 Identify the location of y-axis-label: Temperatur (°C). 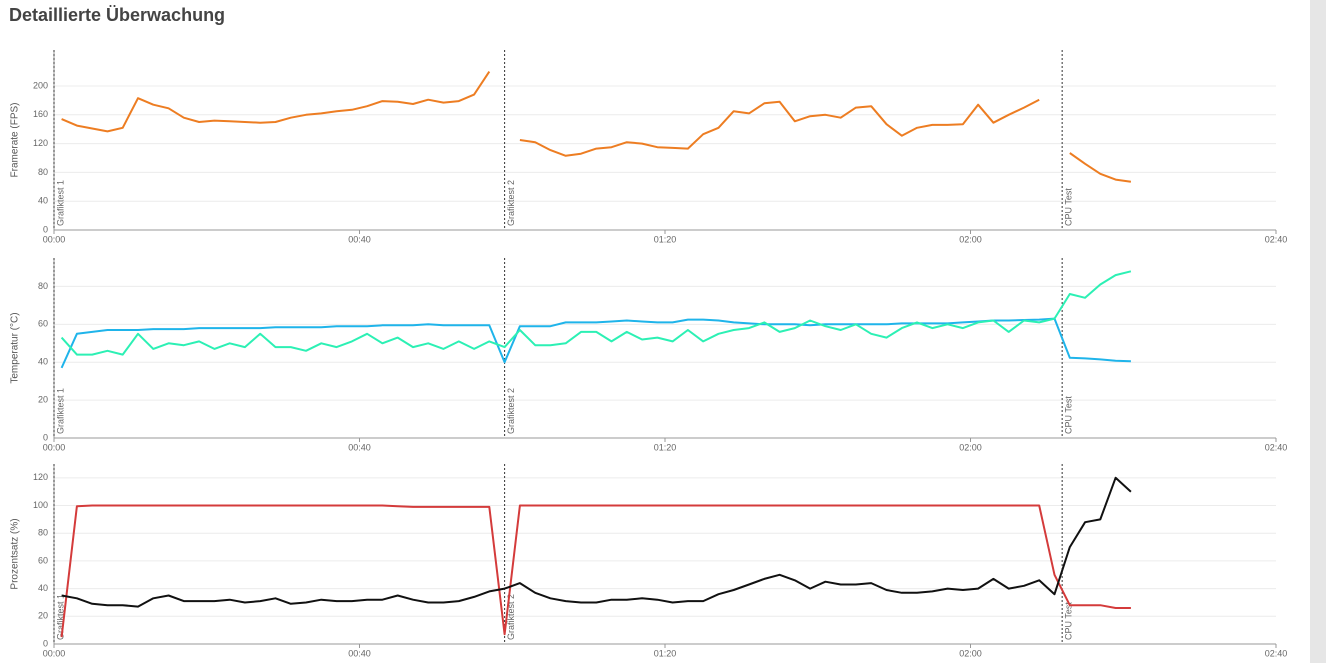
(15, 347).